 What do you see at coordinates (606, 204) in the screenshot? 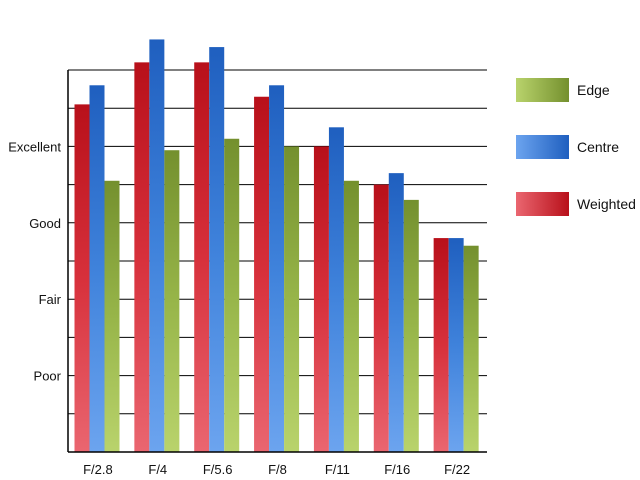
I see `legend-label-weighted: Weighted` at bounding box center [606, 204].